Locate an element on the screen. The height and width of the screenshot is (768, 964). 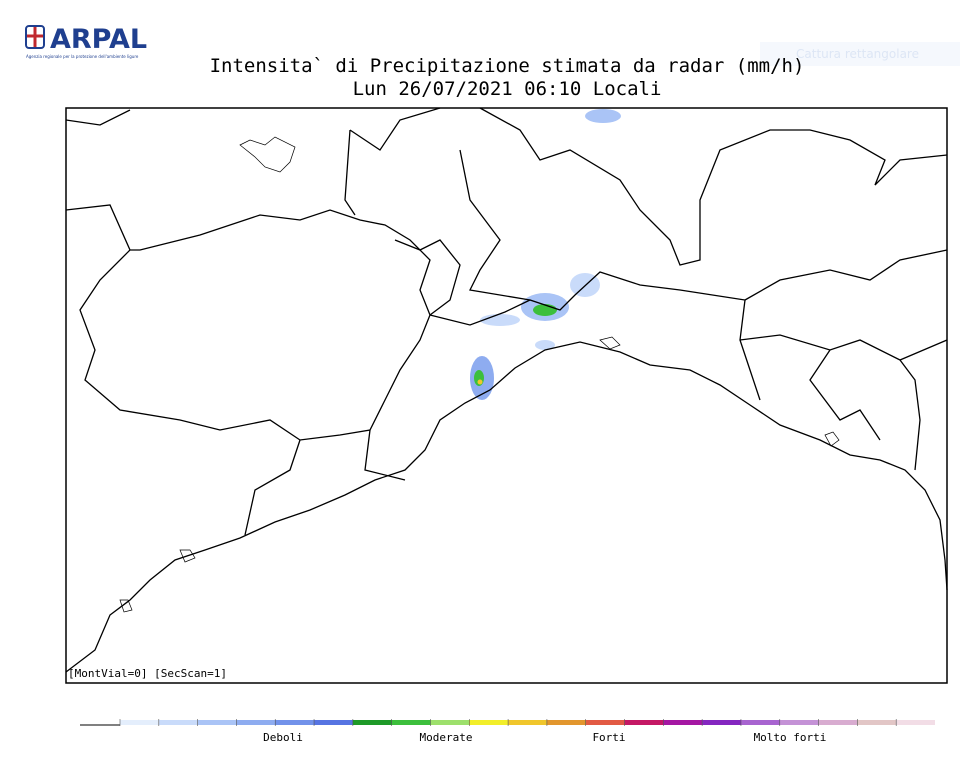
logo-text: ARPAL is located at coordinates (98, 39).